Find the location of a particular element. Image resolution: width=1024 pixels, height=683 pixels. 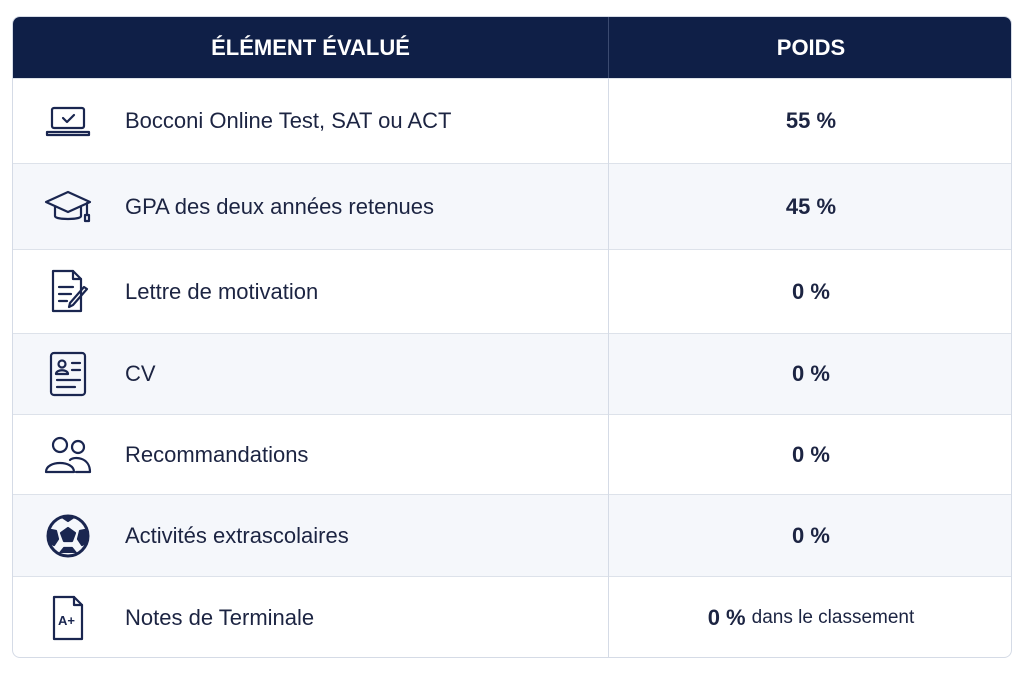

weight-cell: 45 % is located at coordinates (810, 206).